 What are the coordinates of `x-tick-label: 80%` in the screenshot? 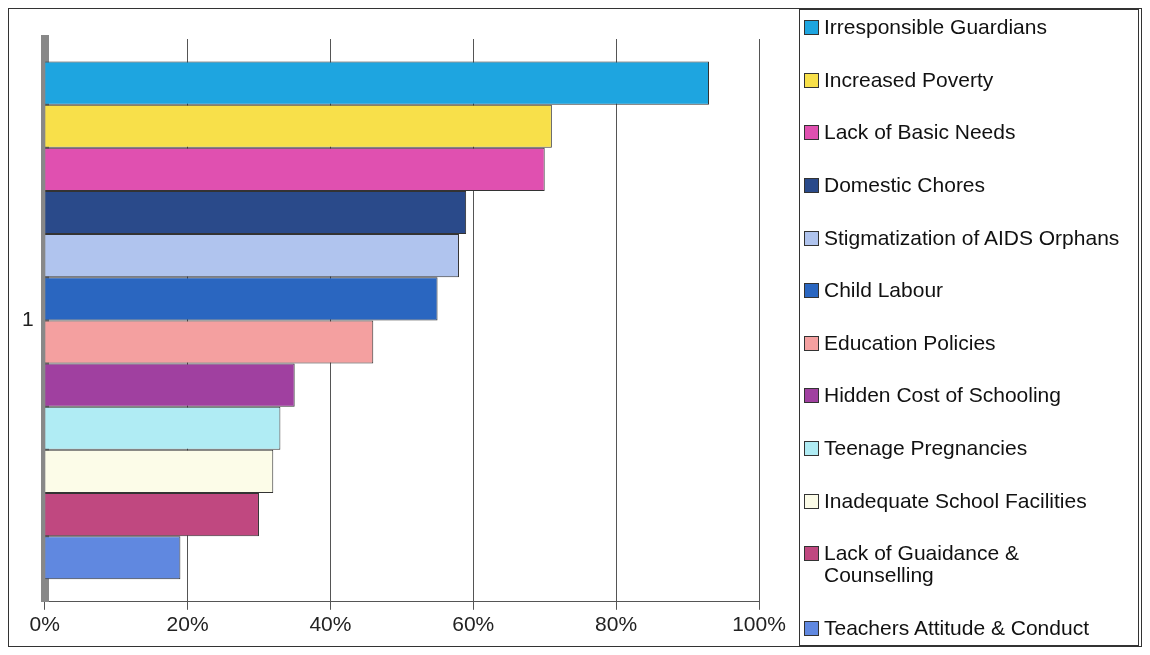 It's located at (616, 624).